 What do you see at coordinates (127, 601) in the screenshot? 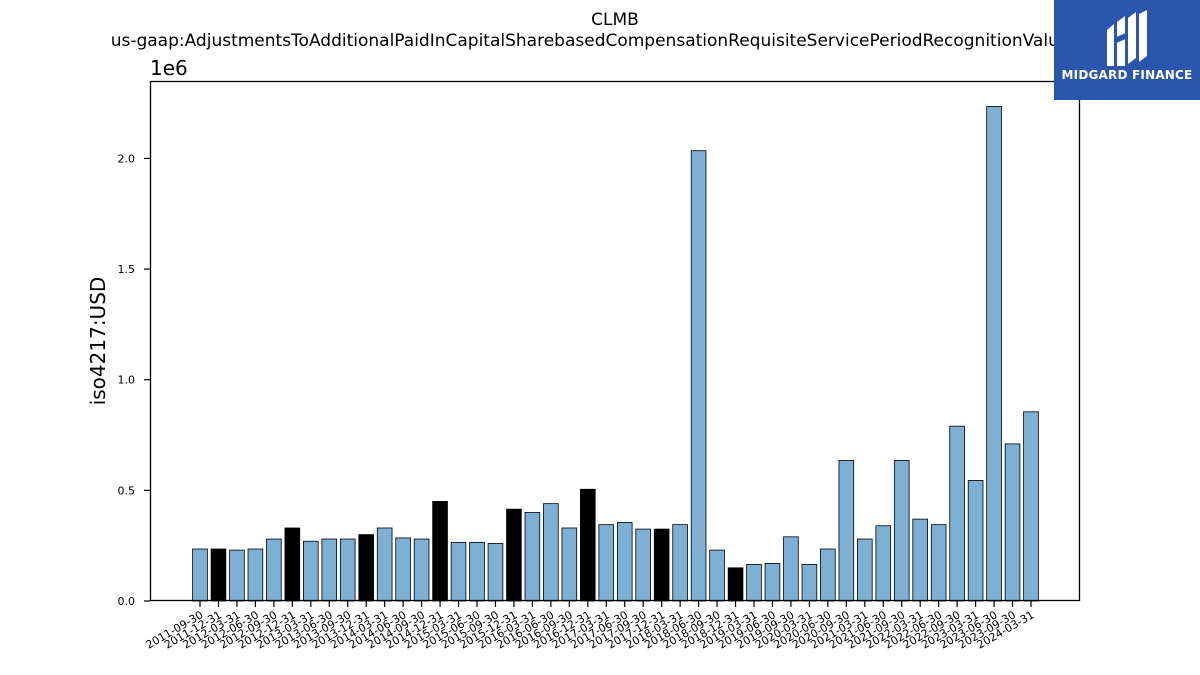
I see `y-tick-label: 0.0` at bounding box center [127, 601].